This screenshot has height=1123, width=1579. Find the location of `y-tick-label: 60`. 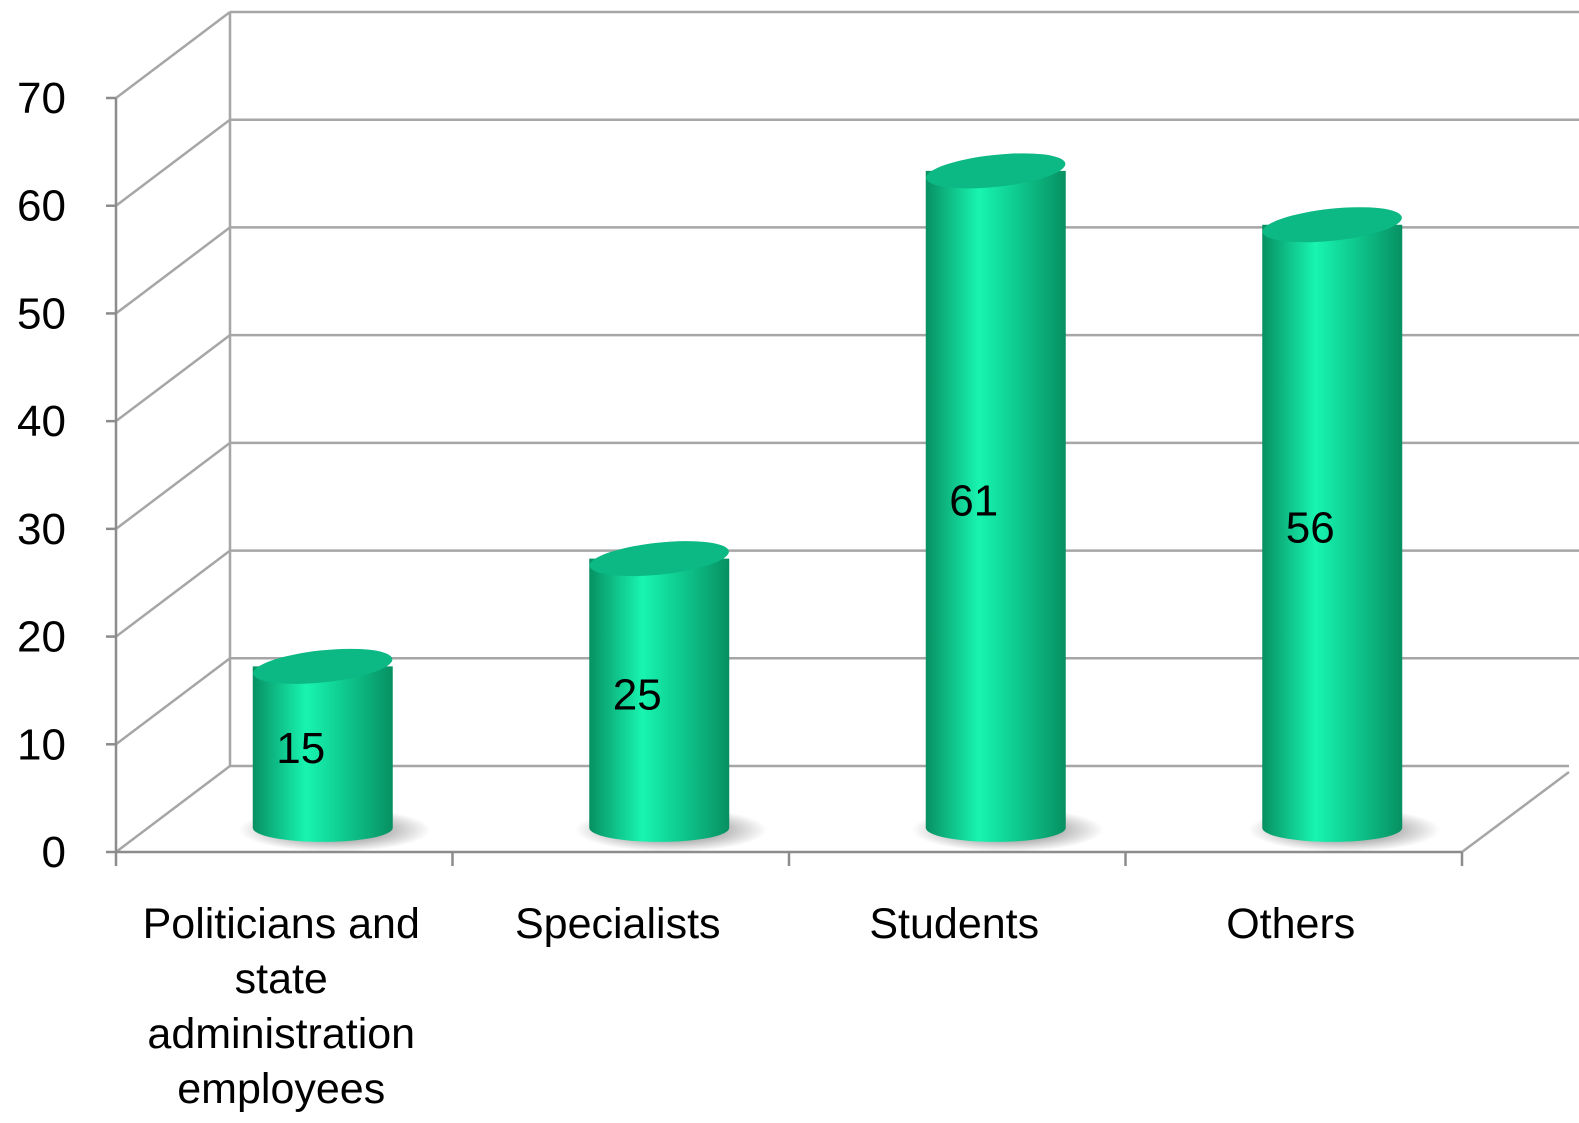

y-tick-label: 60 is located at coordinates (41, 206).